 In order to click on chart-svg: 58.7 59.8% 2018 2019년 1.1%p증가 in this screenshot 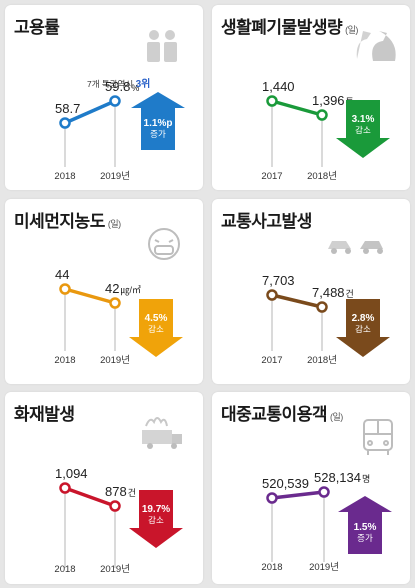, I will do `click(119, 106)`.